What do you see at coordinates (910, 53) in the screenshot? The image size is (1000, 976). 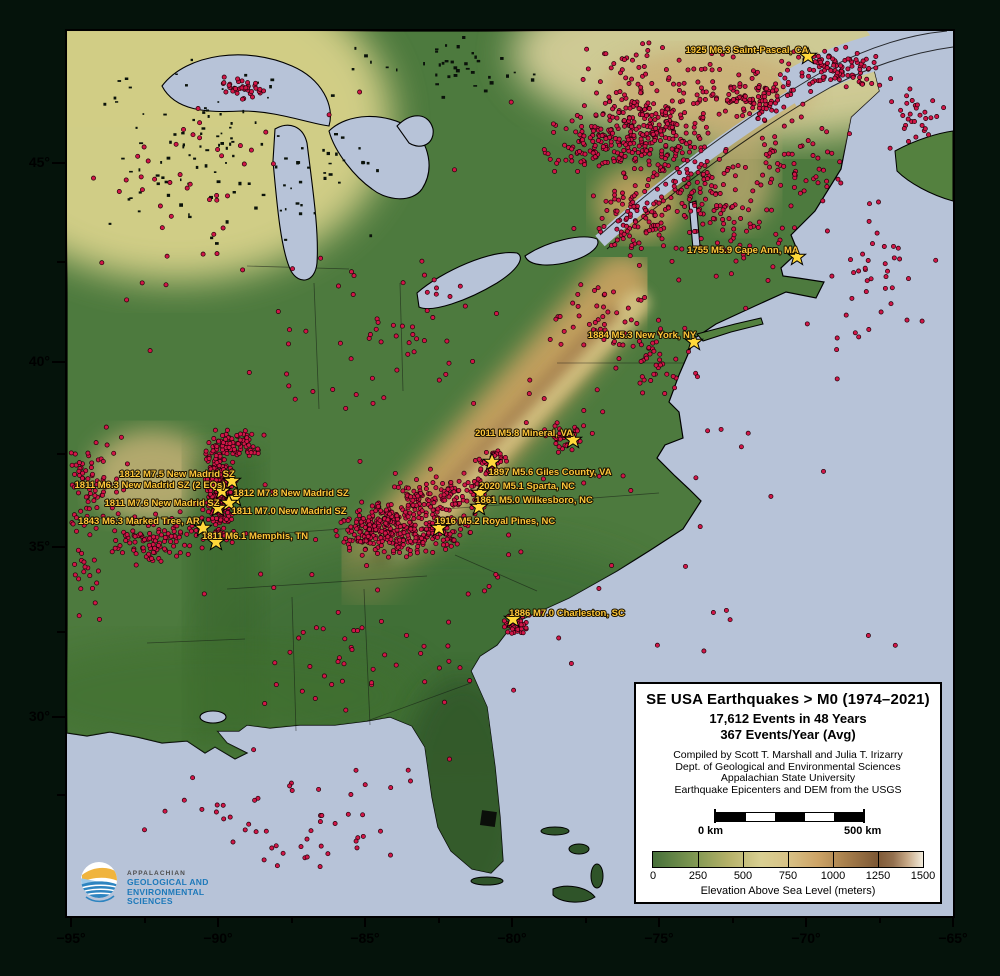 I see `st-lawrence-estuary` at bounding box center [910, 53].